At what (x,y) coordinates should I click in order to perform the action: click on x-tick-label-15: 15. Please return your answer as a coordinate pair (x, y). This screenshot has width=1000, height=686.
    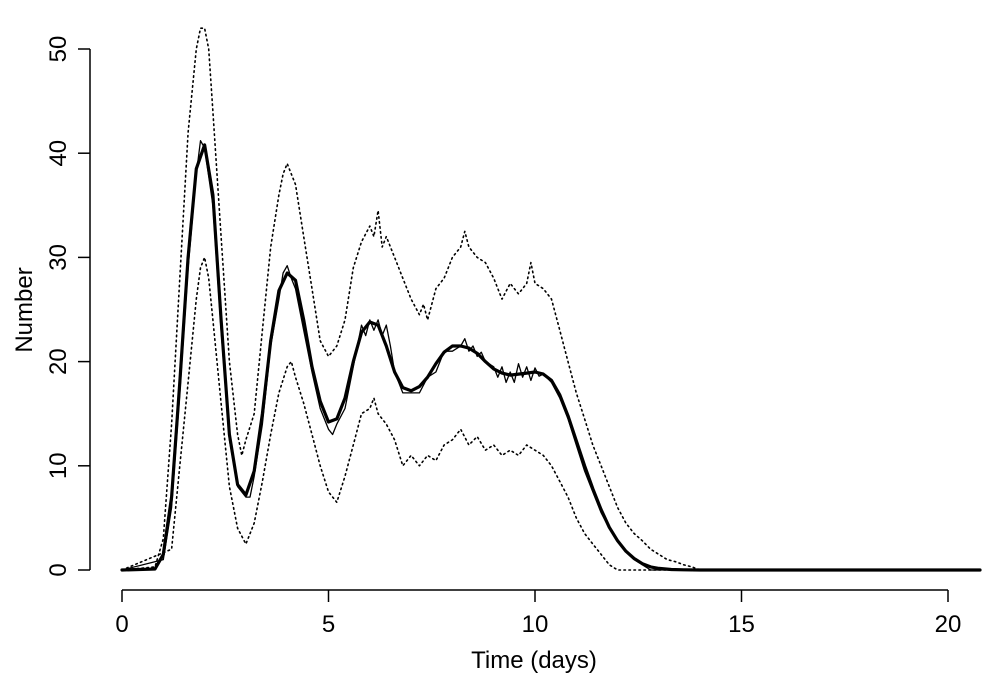
    Looking at the image, I should click on (741, 624).